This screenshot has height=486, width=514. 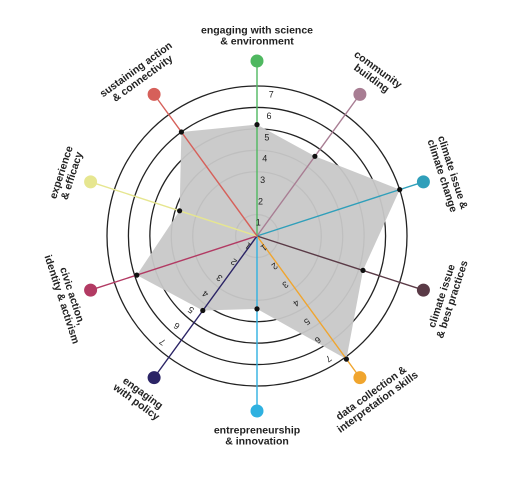 What do you see at coordinates (163, 341) in the screenshot?
I see `tick-label-6-7: 7` at bounding box center [163, 341].